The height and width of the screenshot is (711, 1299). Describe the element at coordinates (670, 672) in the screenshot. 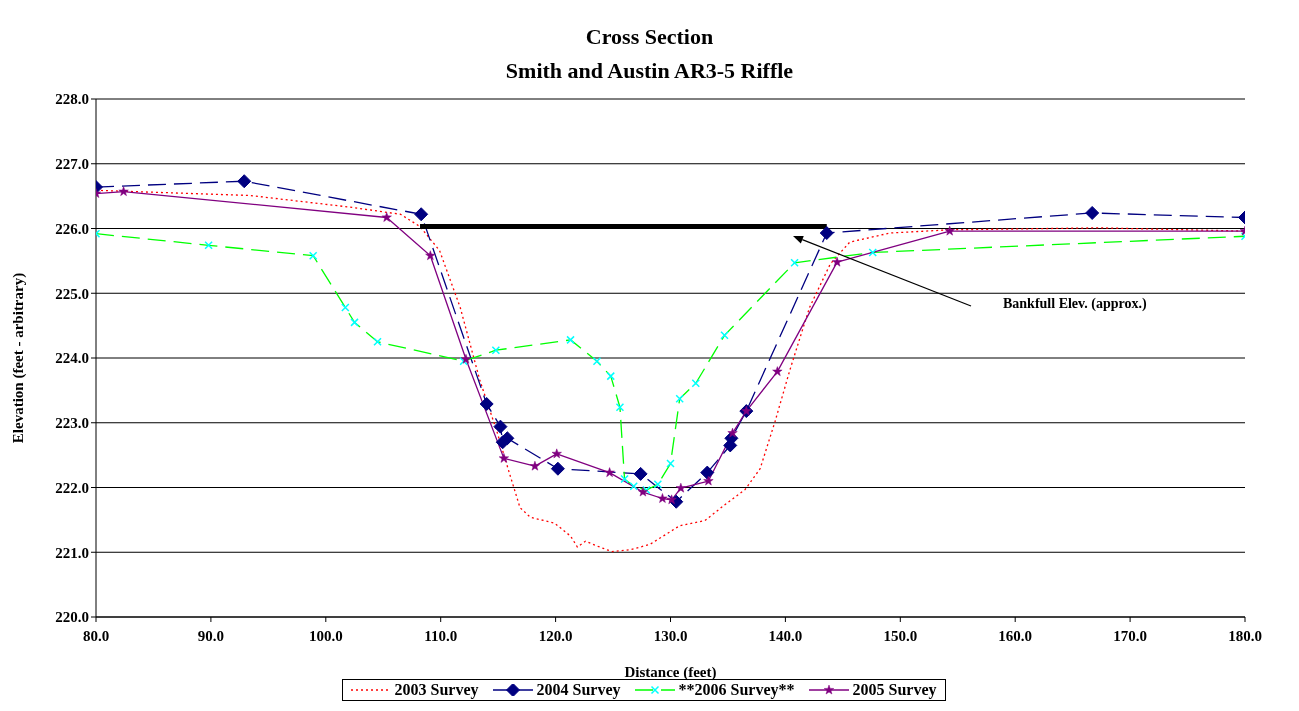

I see `x-axis-title: Distance (feet)` at that location.